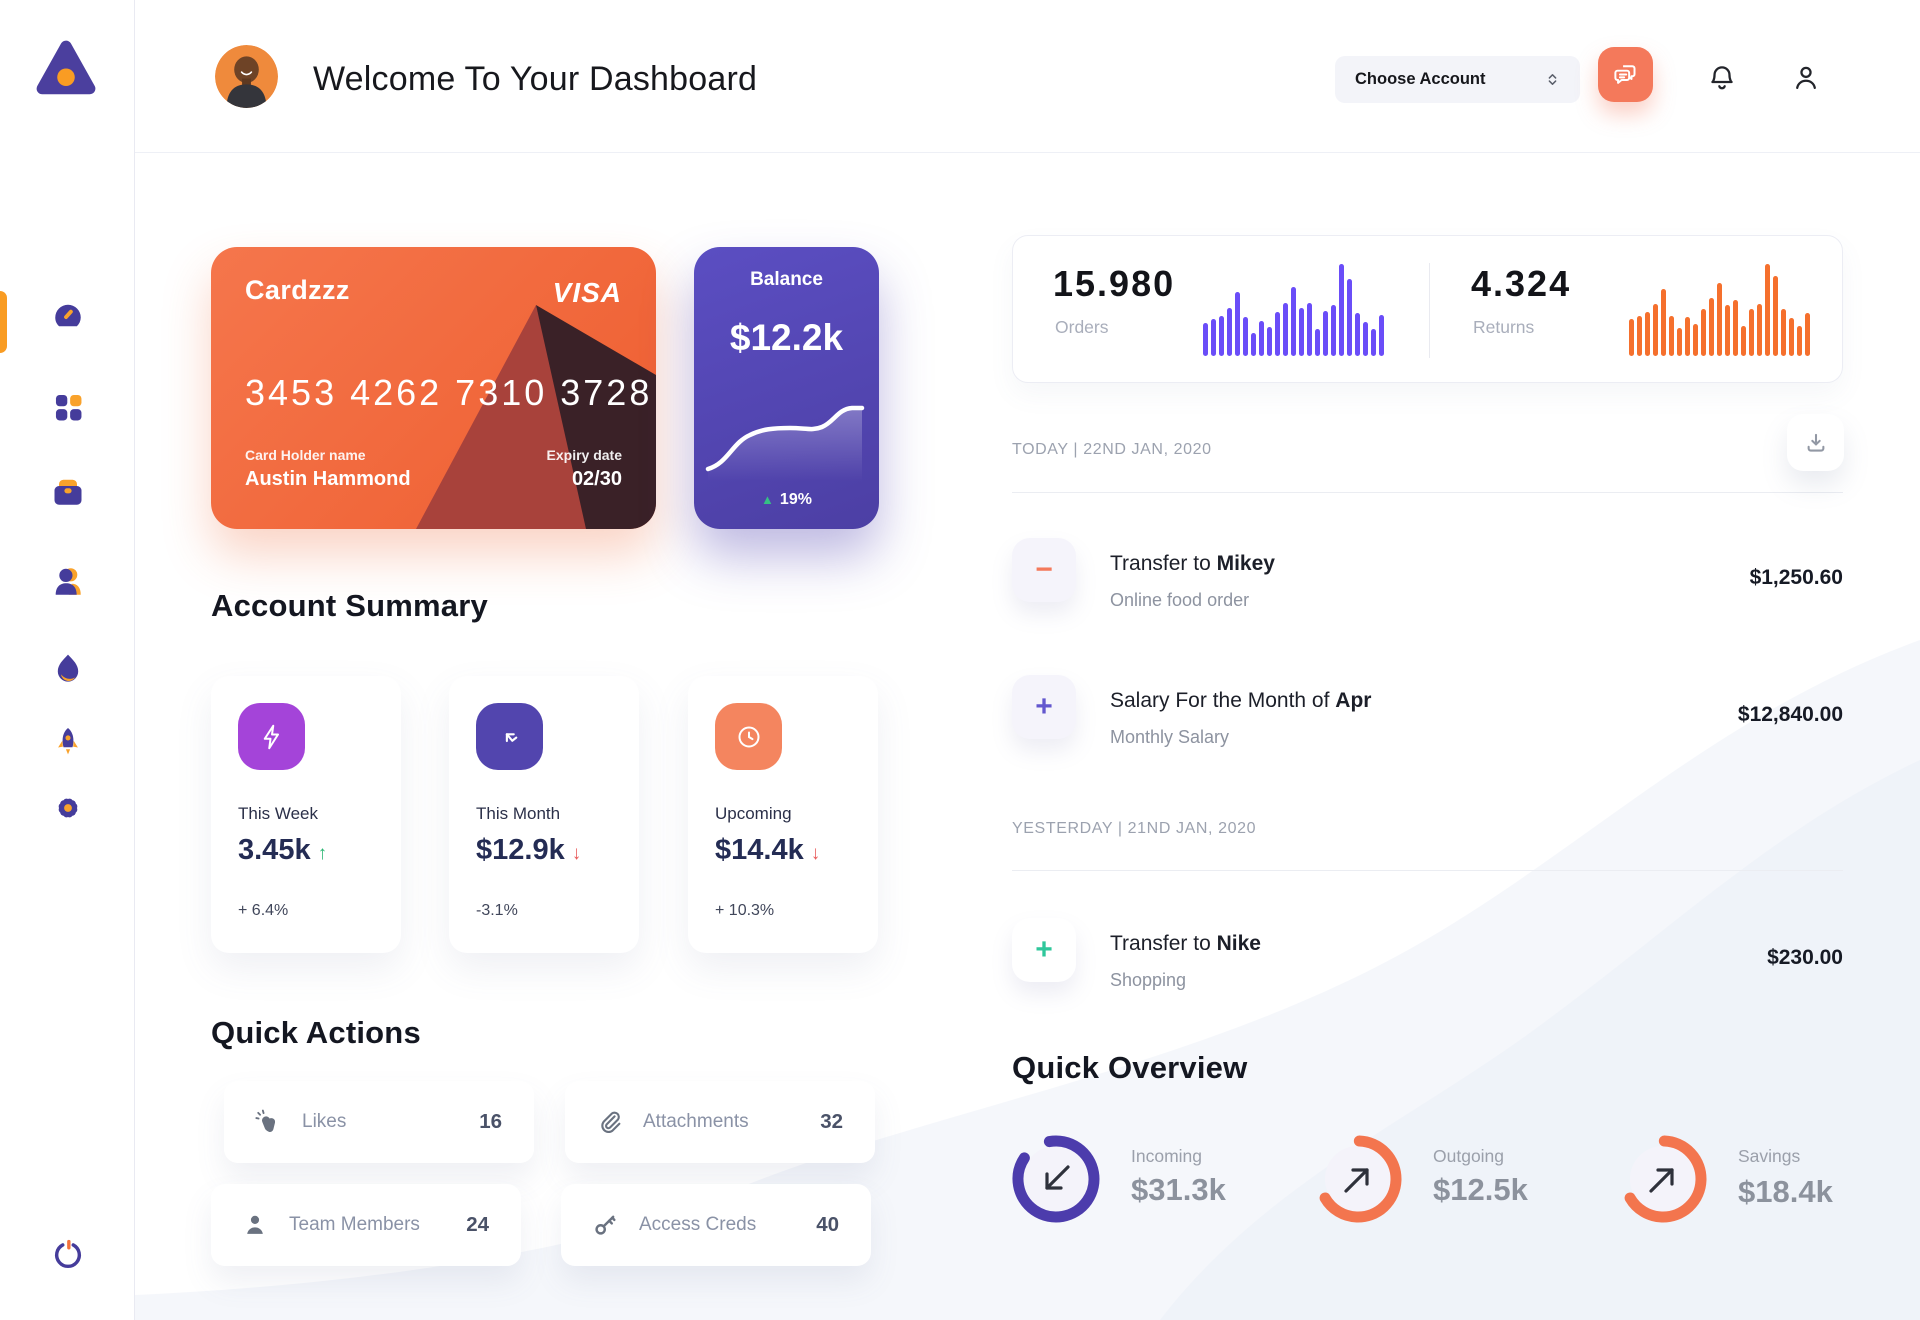  What do you see at coordinates (1420, 79) in the screenshot?
I see `account-selector-label: Choose Account` at bounding box center [1420, 79].